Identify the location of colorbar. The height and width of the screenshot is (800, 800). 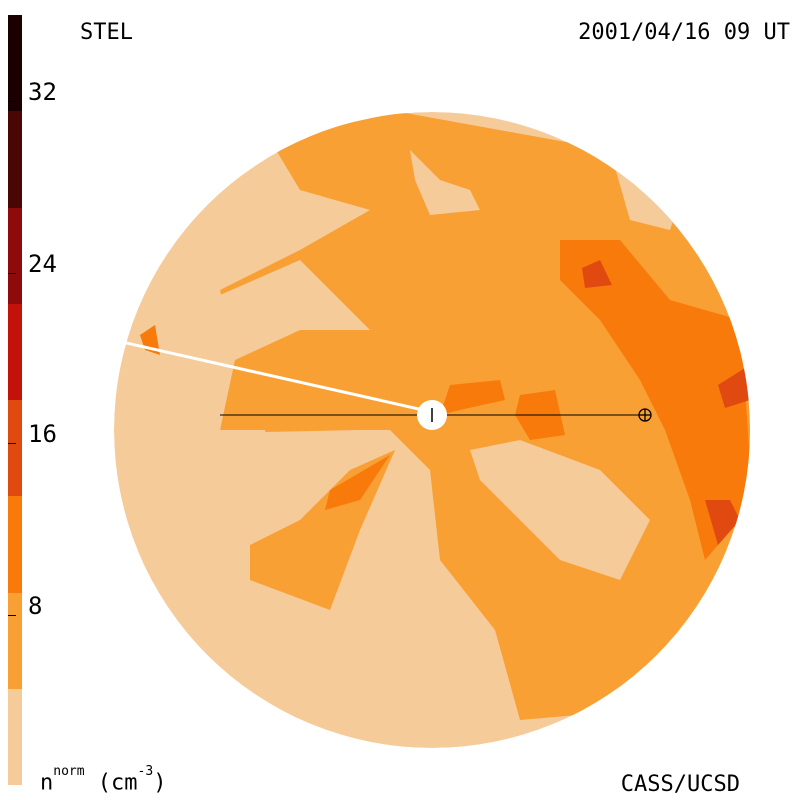
(15, 400).